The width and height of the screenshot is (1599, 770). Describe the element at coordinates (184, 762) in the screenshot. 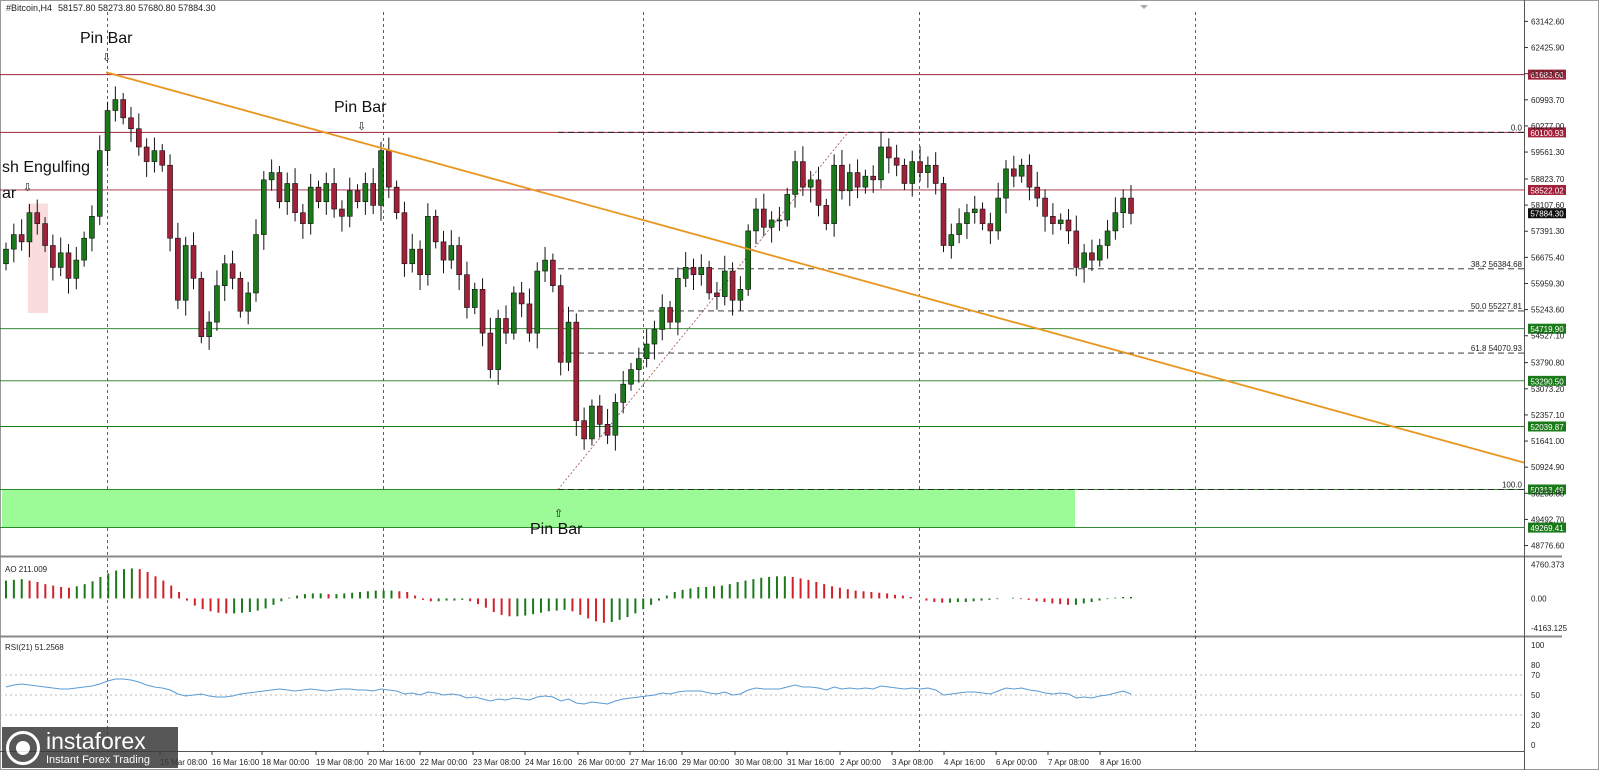

I see `time-tick-label-1: 15 Mar 08:00` at that location.